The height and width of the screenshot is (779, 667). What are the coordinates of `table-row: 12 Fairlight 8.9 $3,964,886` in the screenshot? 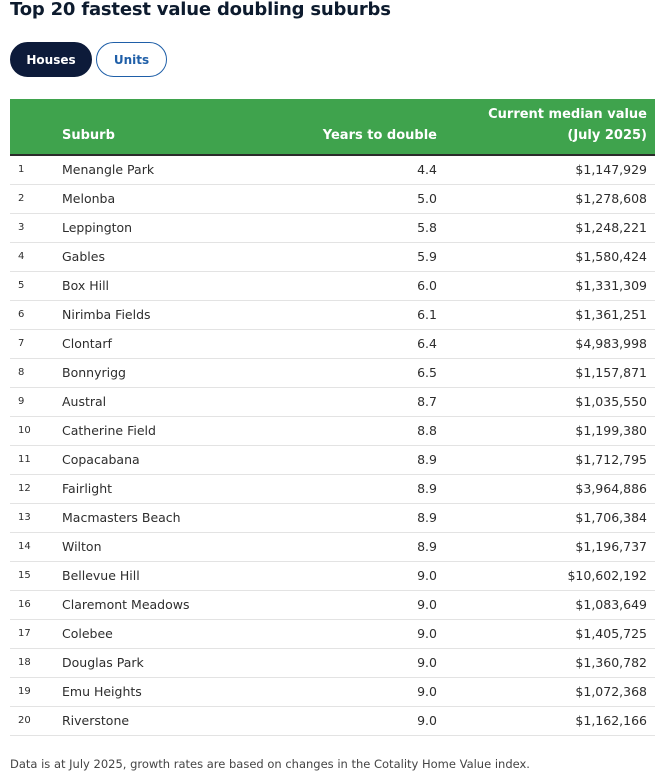 It's located at (332, 488).